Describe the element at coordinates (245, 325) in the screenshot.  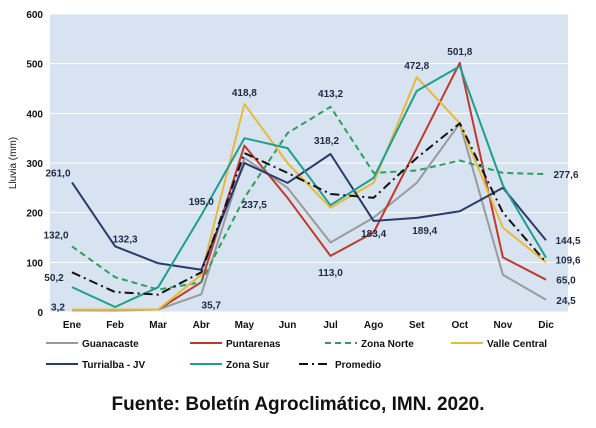
I see `x-tick-label: May` at that location.